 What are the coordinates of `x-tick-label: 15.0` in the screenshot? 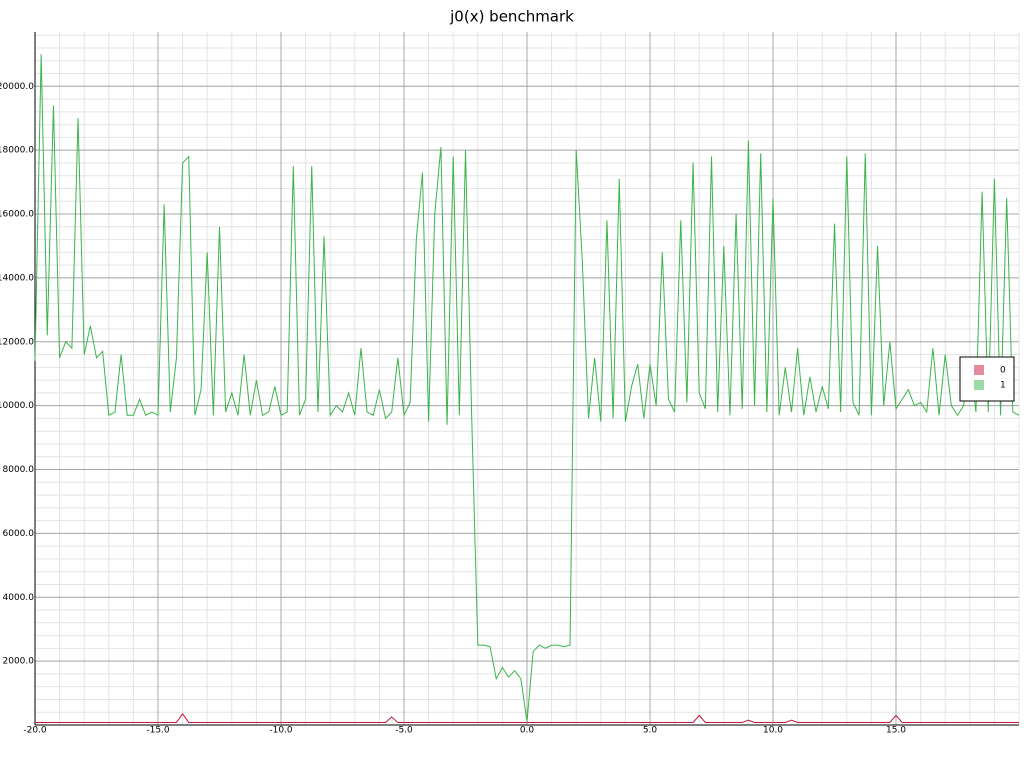 It's located at (896, 731).